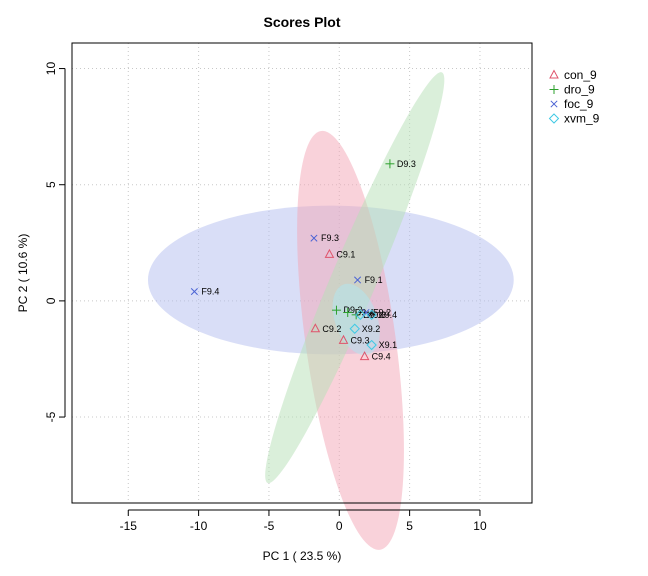 This screenshot has width=648, height=576. I want to click on point-label-D9-3: D9.3, so click(406, 164).